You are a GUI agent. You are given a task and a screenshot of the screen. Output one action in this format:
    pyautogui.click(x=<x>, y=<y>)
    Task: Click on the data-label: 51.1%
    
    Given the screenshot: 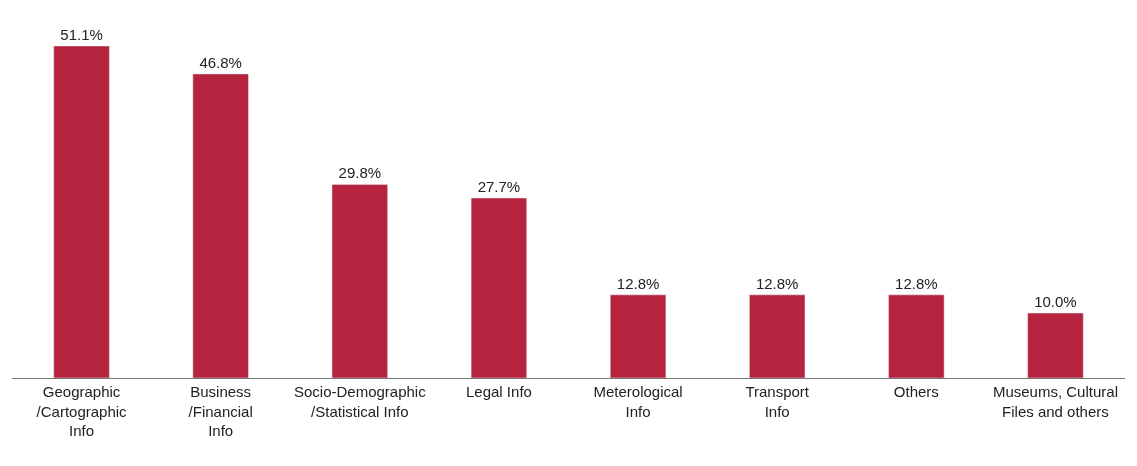 What is the action you would take?
    pyautogui.click(x=81, y=34)
    